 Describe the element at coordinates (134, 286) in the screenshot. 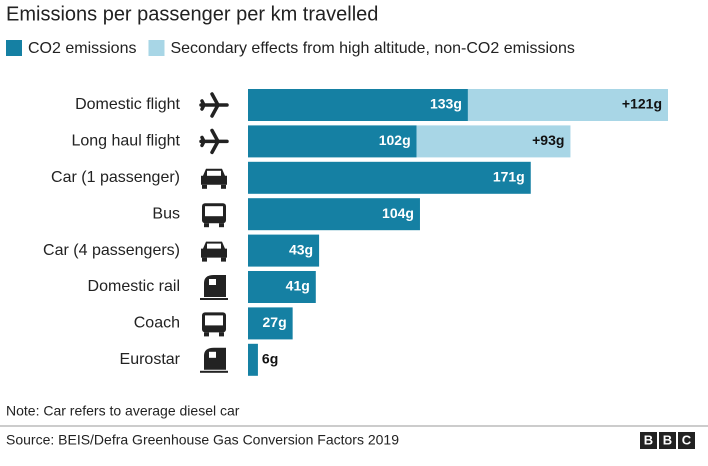

I see `category-label: Domestic rail` at that location.